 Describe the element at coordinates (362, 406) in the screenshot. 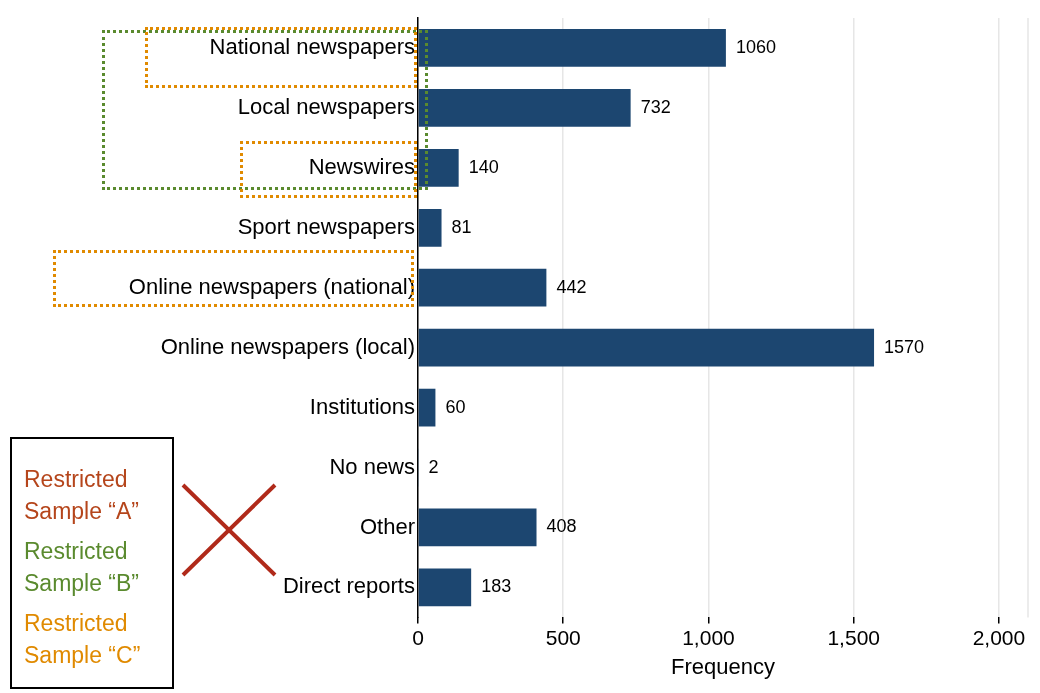

I see `y-tick-label: Institutions` at that location.